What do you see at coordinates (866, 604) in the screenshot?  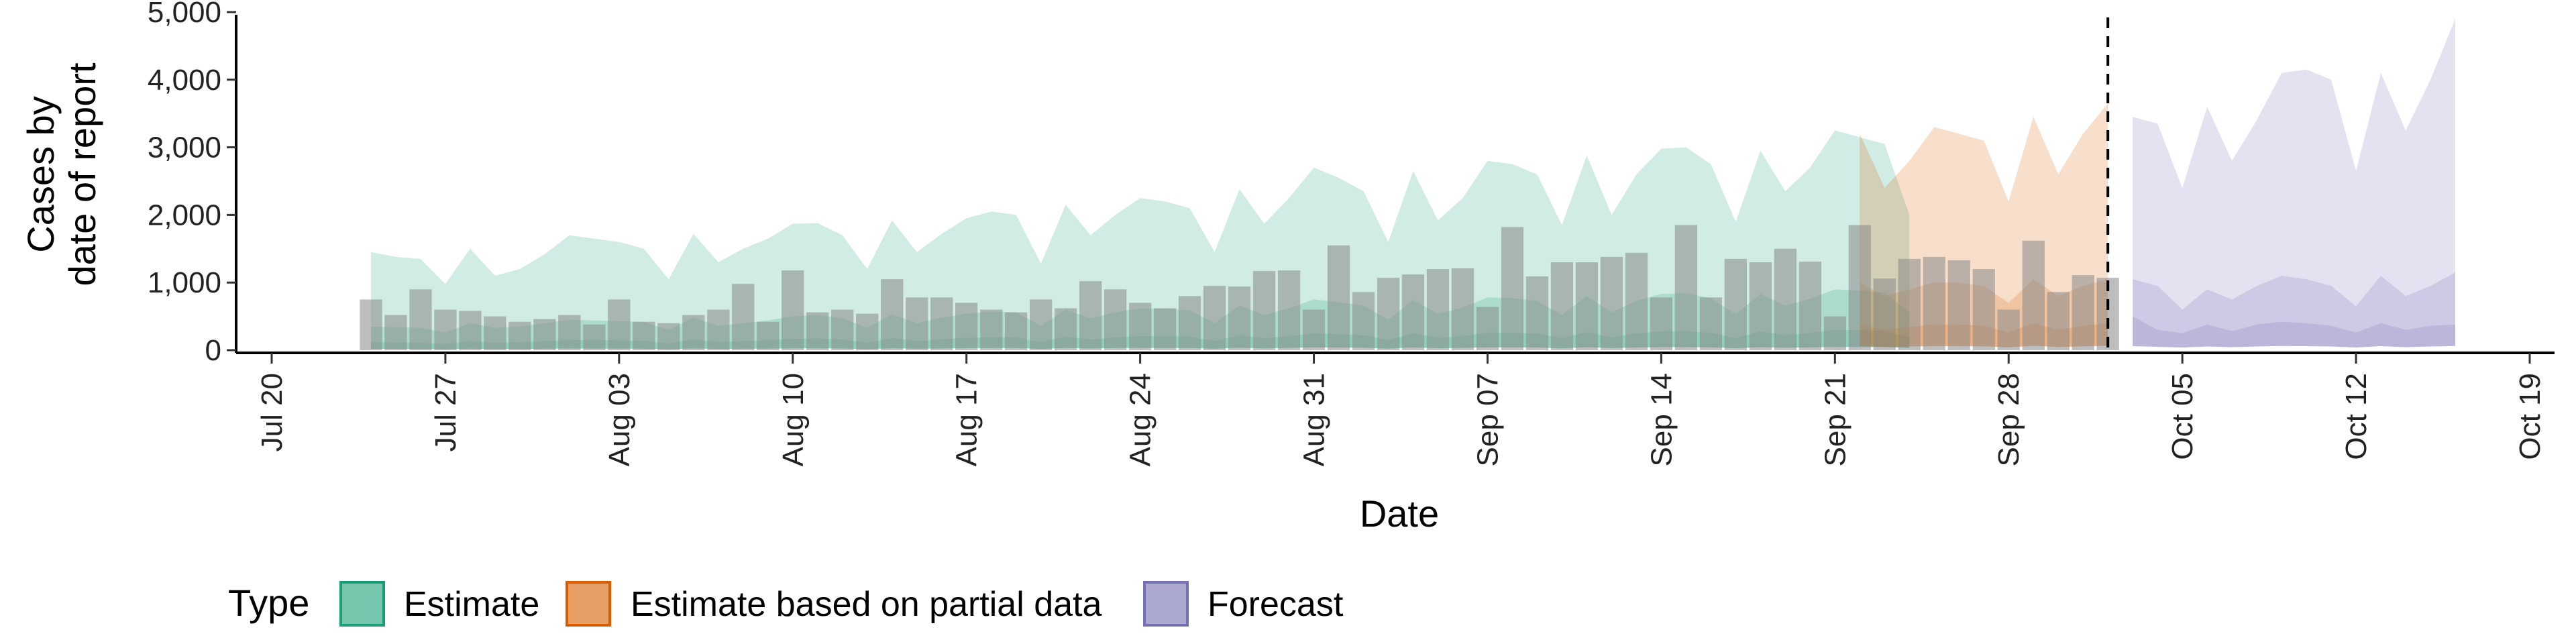 I see `legend-label-2: Estimate based on partial data` at bounding box center [866, 604].